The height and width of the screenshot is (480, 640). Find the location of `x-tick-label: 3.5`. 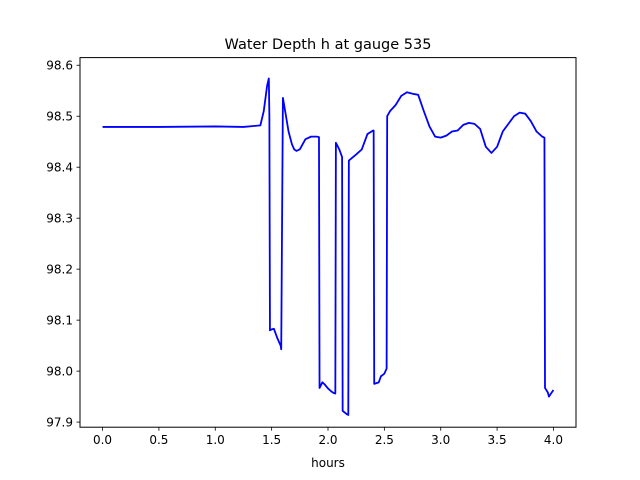

x-tick-label: 3.5 is located at coordinates (497, 440).